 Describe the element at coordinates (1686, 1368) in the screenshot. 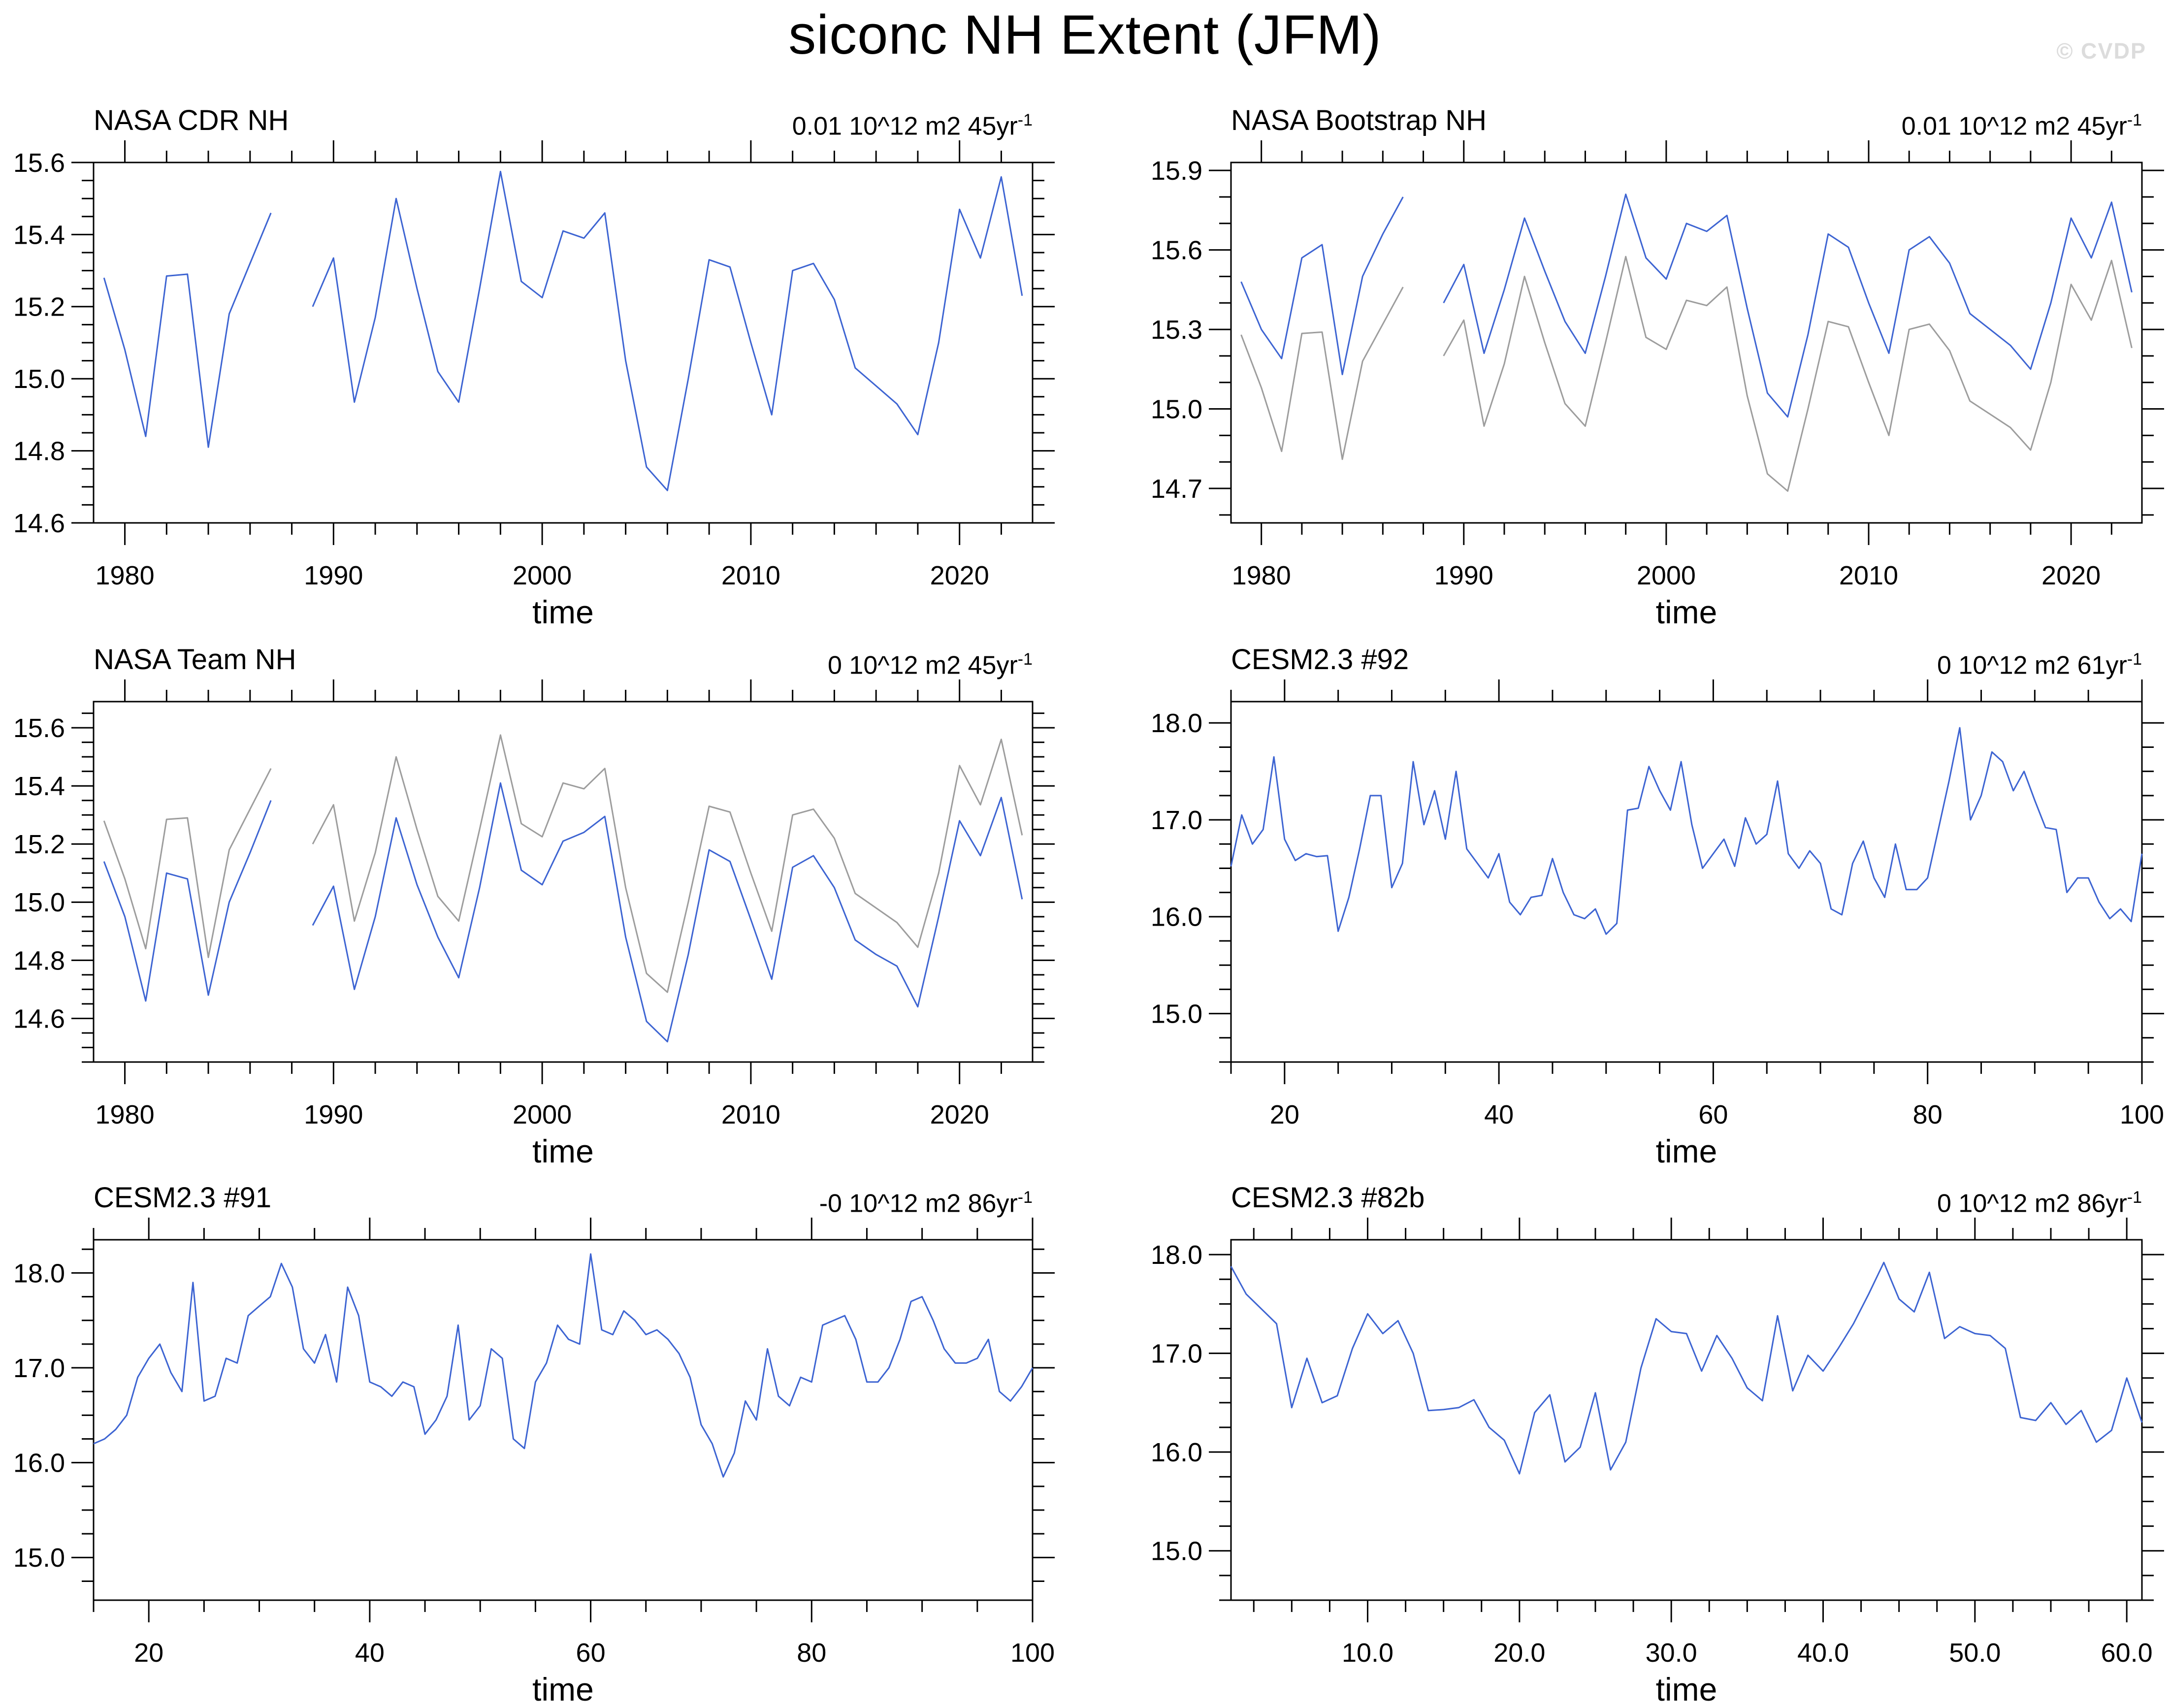

I see `series-line-cesm2-3-82b` at that location.